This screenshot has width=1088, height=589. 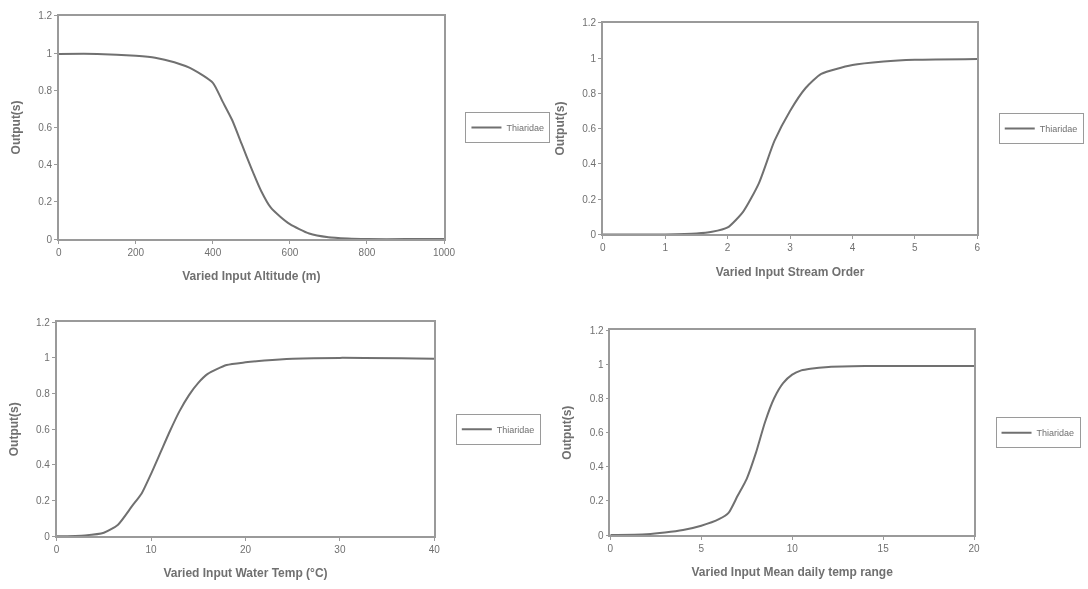 I want to click on x-tick-label: 30, so click(x=340, y=550).